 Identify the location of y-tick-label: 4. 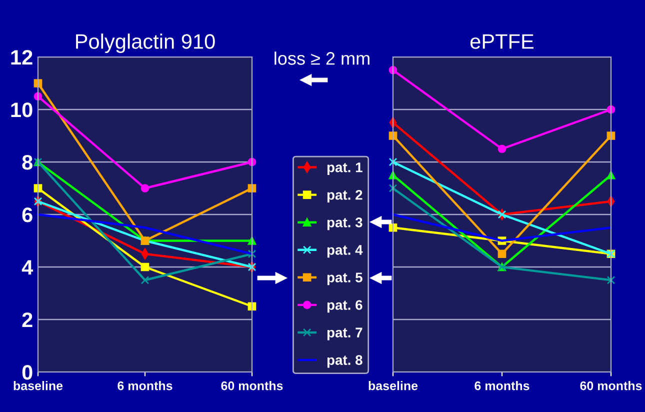
(28, 267).